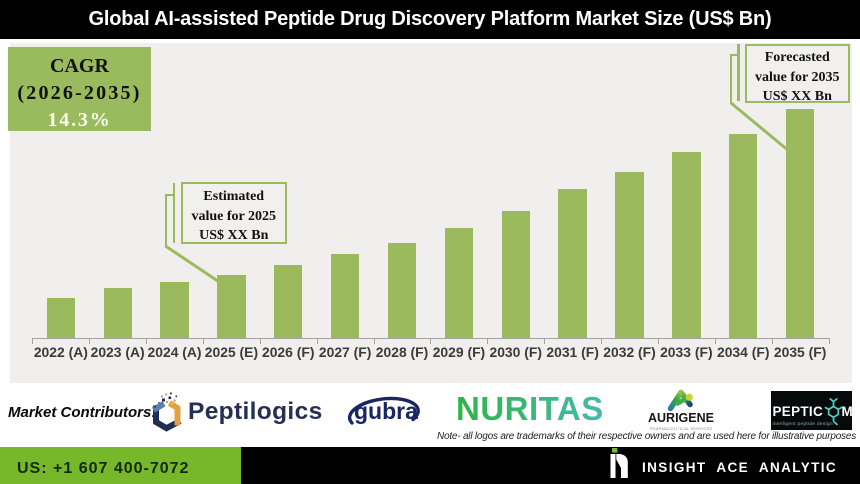  What do you see at coordinates (798, 411) in the screenshot?
I see `svg-text: PEPTIC` at bounding box center [798, 411].